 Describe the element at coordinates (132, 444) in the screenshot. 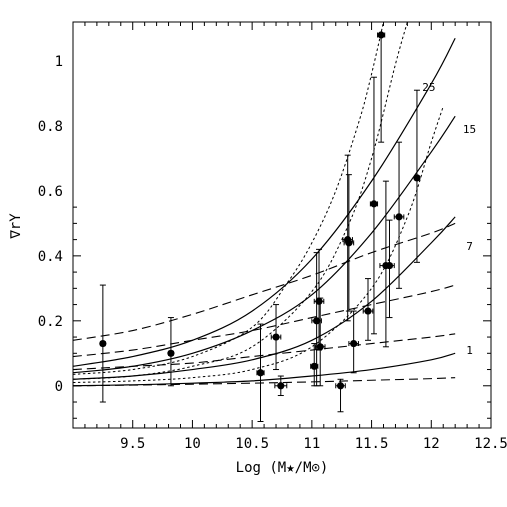

I see `x-tick-label: 9.5` at that location.